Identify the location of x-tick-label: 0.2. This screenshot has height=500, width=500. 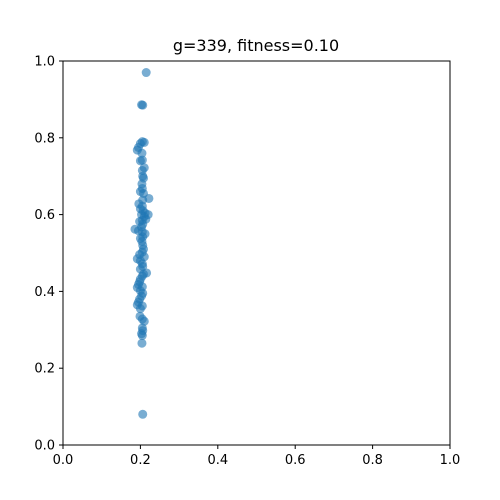
(140, 460).